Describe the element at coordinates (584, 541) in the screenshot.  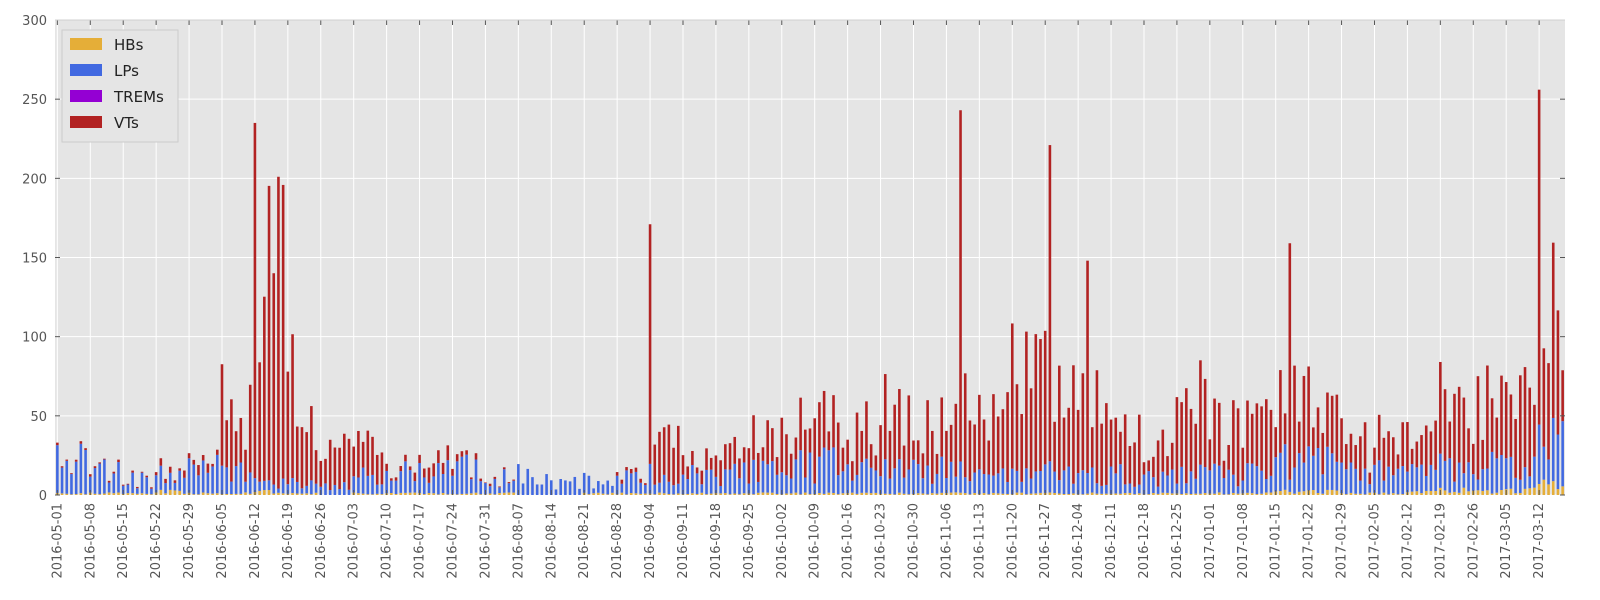
I see `x-tick-label: 2016-08-21` at that location.